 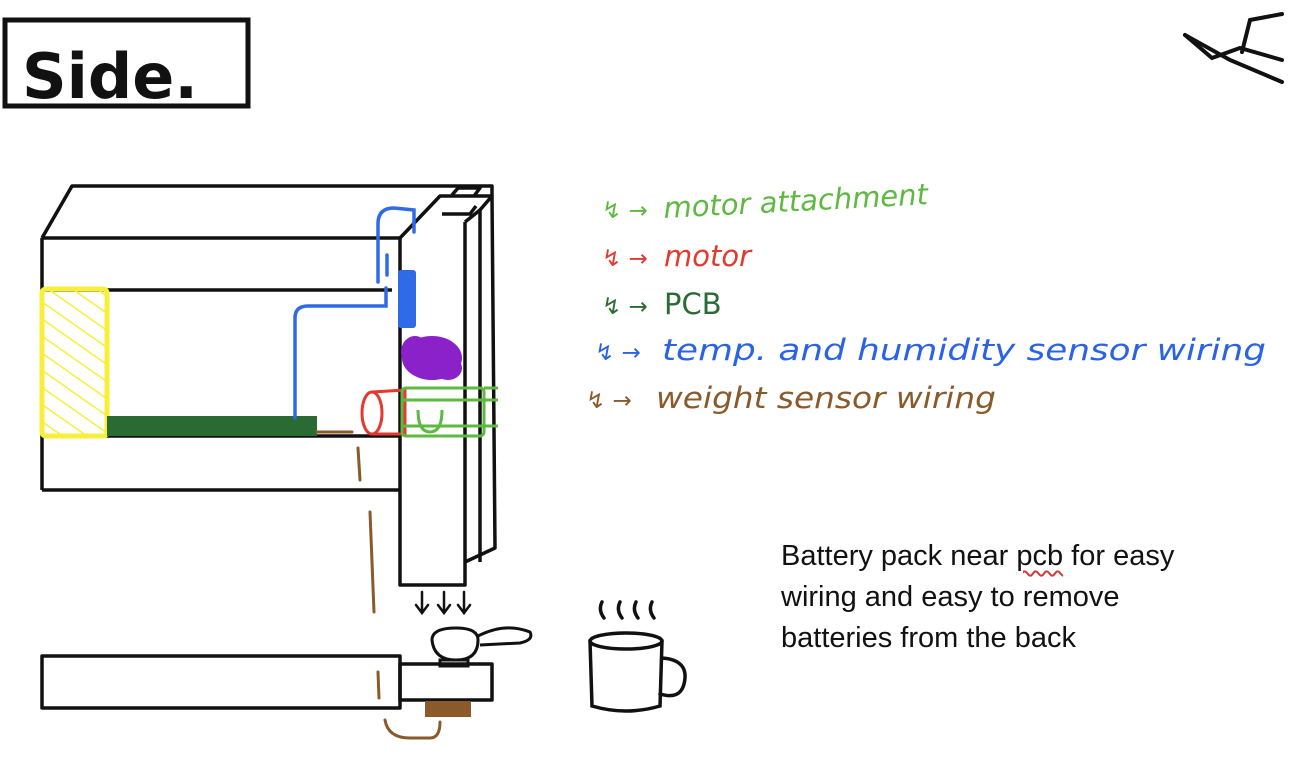 I want to click on motor, so click(x=383, y=412).